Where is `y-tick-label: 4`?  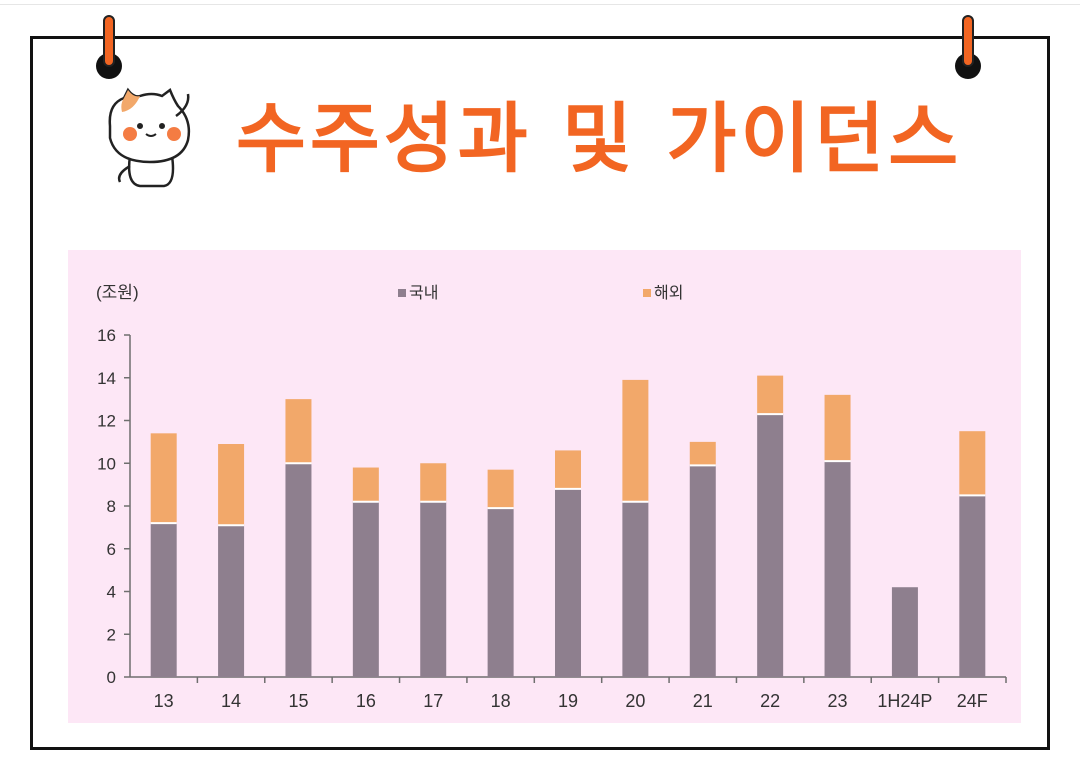
y-tick-label: 4 is located at coordinates (111, 592).